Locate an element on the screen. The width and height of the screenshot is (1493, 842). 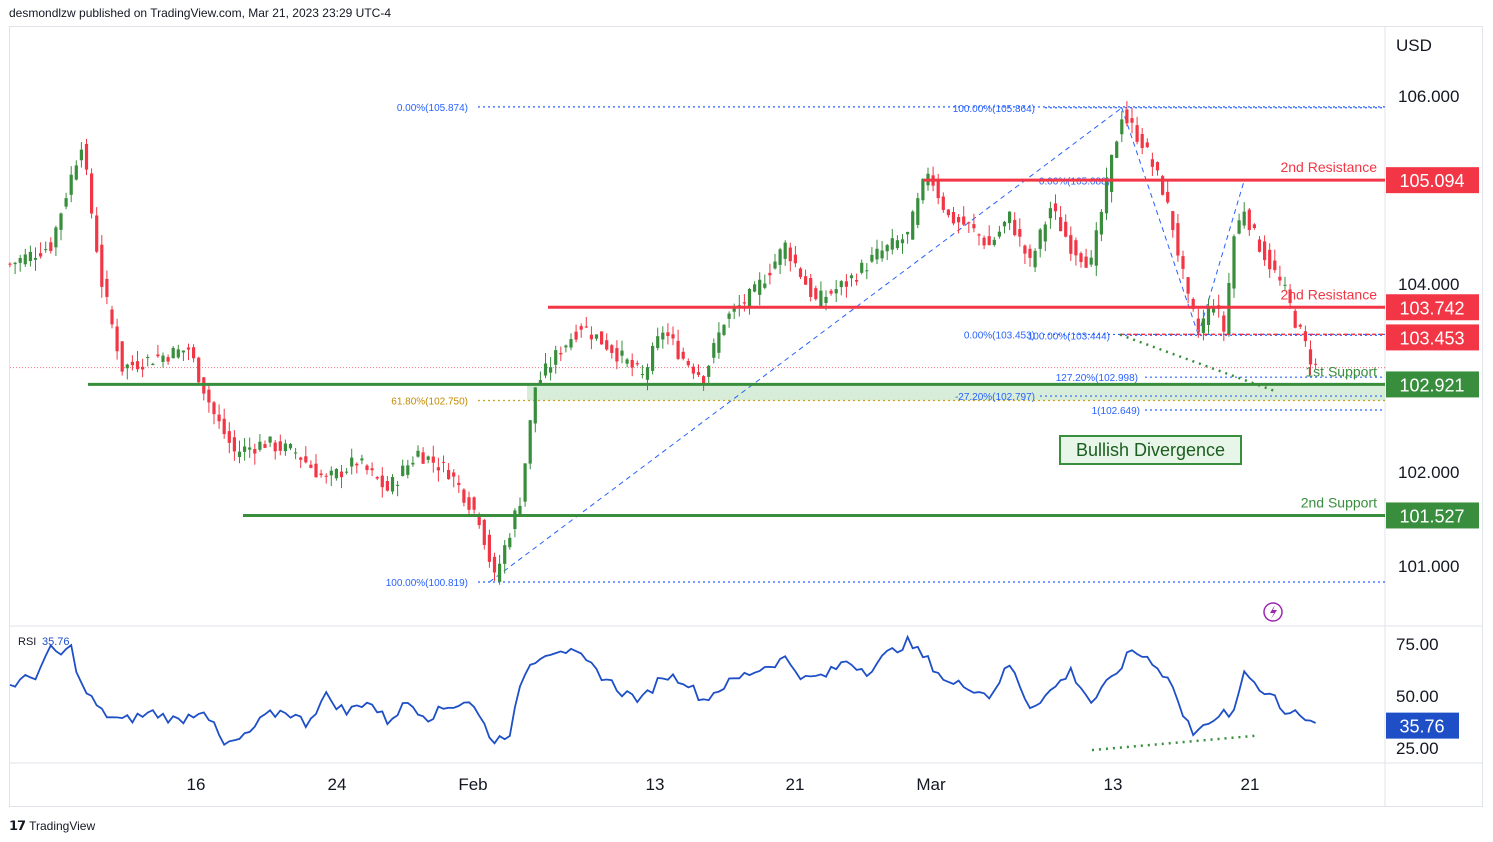
footer: 𝟭𝟳 TradingView is located at coordinates (52, 826).